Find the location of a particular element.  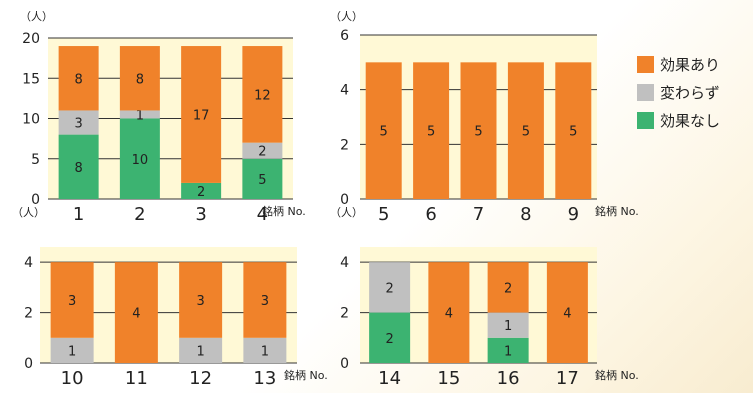

chart-4-xaxis-label: 銘柄 No. is located at coordinates (617, 375).